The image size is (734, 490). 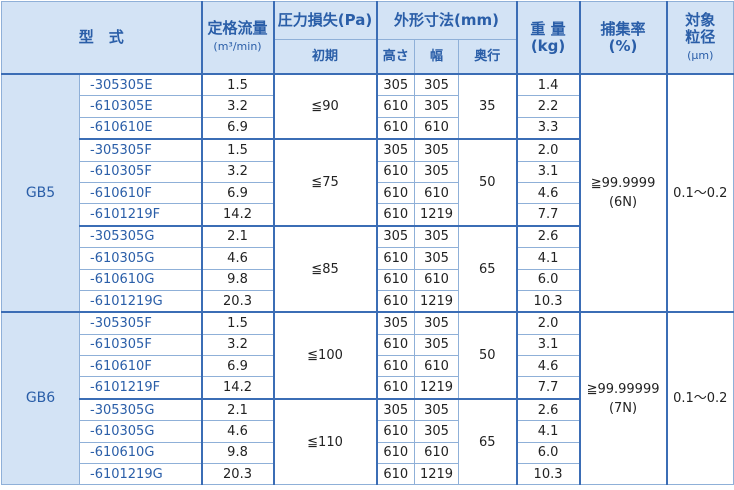 I want to click on flow-cell: 9.8, so click(x=237, y=279).